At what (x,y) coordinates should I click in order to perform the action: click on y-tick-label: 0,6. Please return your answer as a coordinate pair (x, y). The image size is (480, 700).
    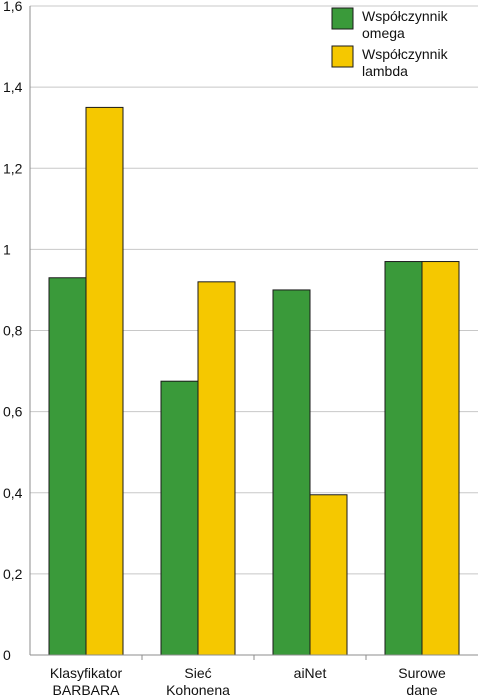
    Looking at the image, I should click on (13, 412).